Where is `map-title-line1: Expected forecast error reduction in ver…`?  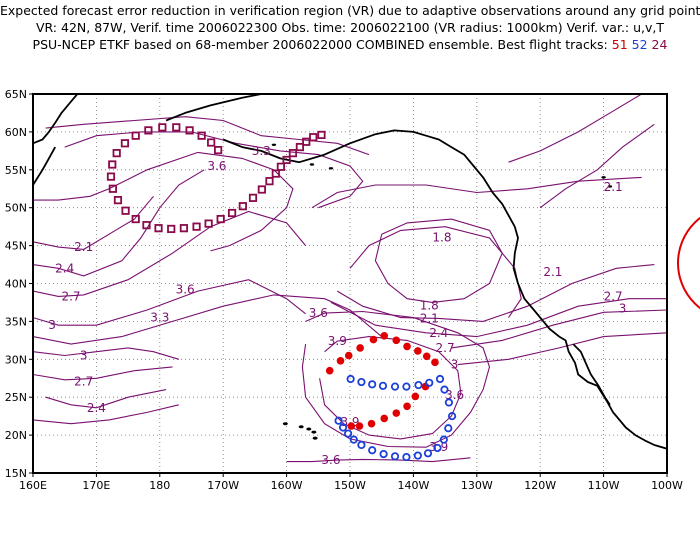 map-title-line1: Expected forecast error reduction in ver… is located at coordinates (350, 10).